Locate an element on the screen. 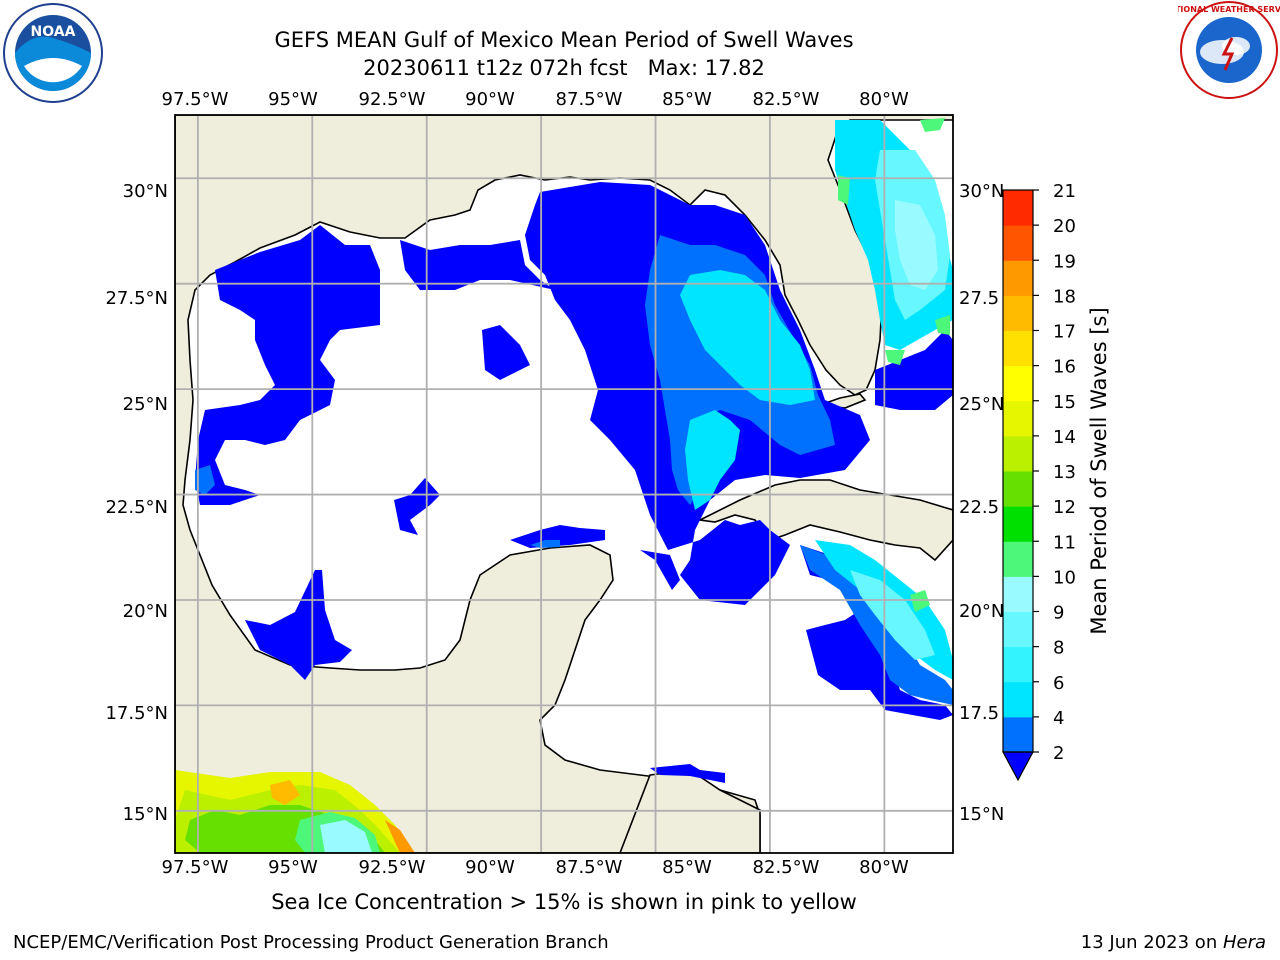 This screenshot has width=1280, height=960. lat-right-30: 30°N is located at coordinates (981, 191).